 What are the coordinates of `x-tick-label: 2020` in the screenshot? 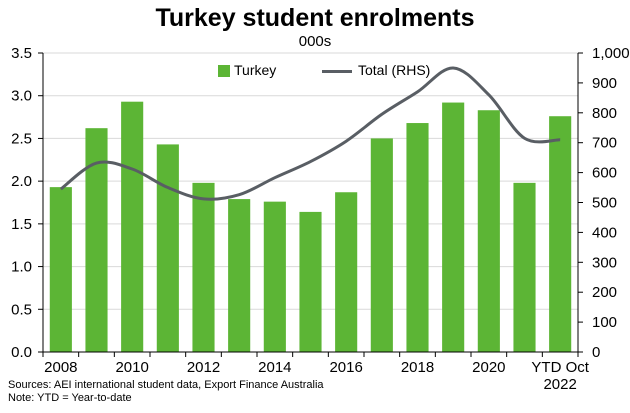 It's located at (488, 367).